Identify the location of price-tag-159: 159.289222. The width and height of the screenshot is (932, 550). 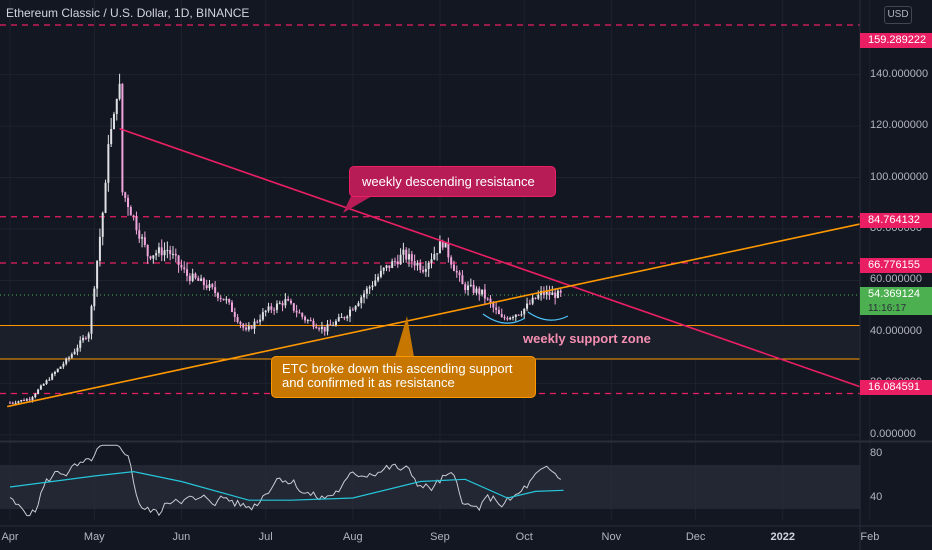
(896, 40).